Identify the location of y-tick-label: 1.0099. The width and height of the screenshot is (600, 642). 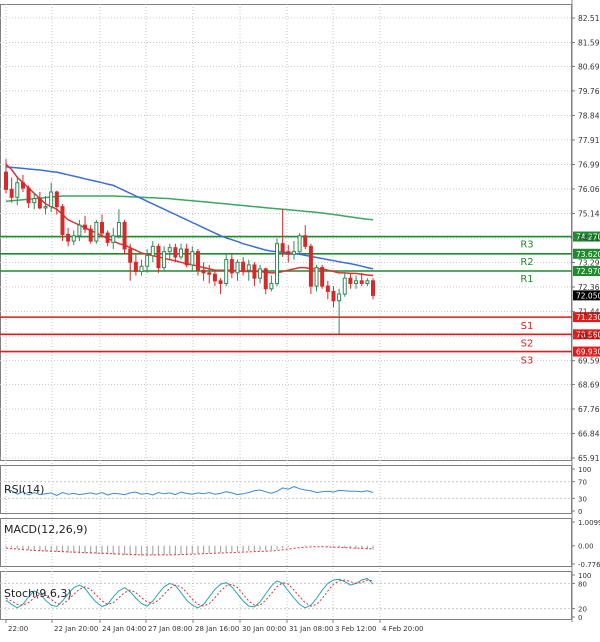
(589, 523).